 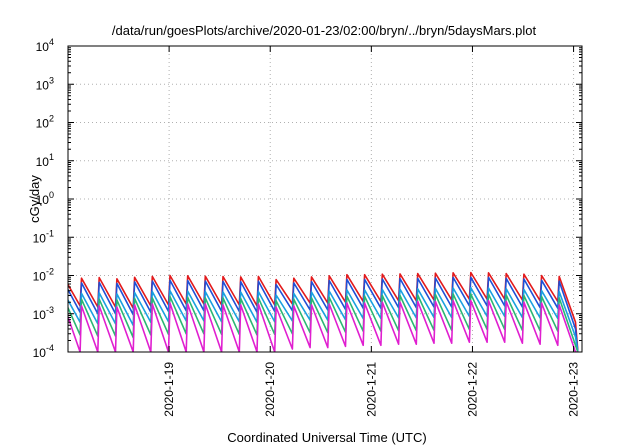 I want to click on y-tick-label: 10¹, so click(x=45, y=160).